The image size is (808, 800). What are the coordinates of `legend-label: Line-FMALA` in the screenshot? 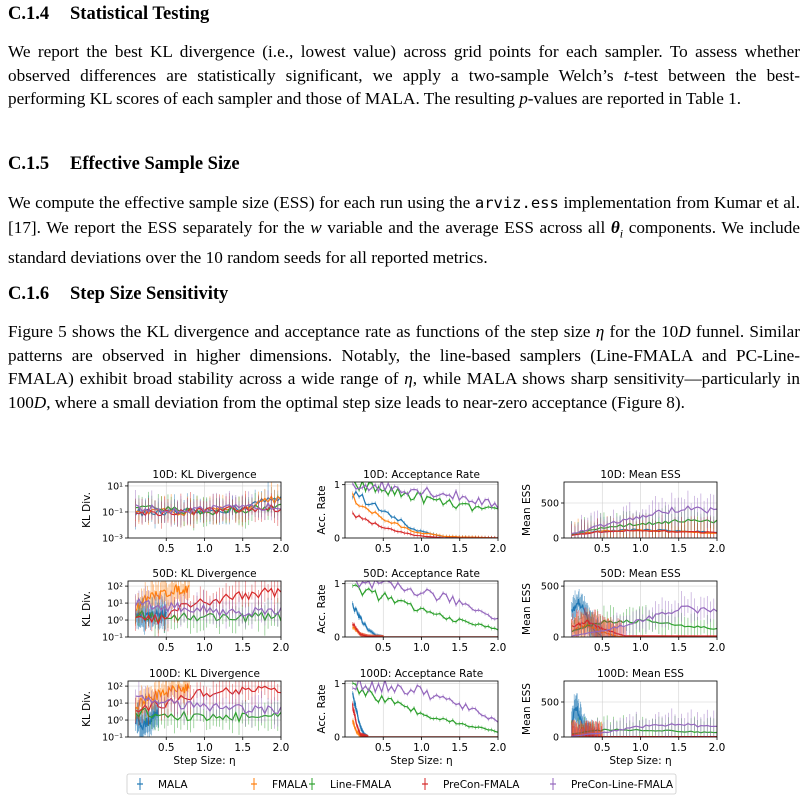 It's located at (361, 785).